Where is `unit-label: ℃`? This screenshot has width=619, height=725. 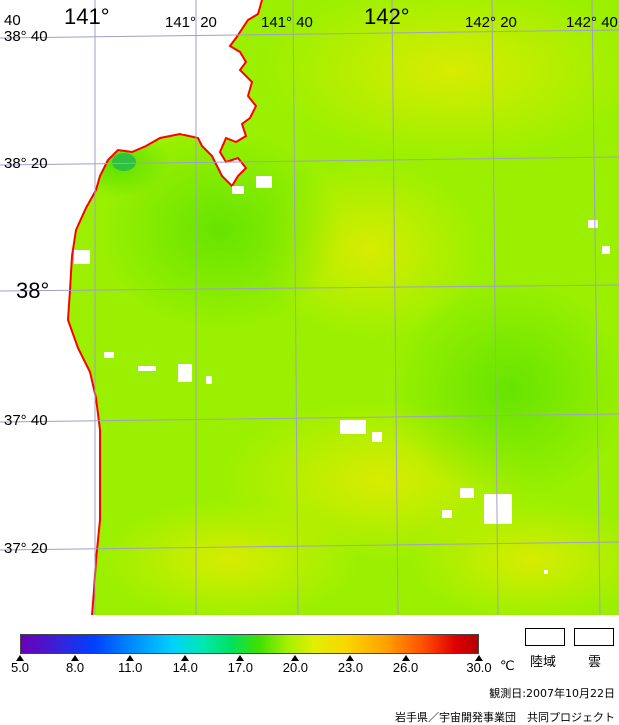
unit-label: ℃ is located at coordinates (507, 666).